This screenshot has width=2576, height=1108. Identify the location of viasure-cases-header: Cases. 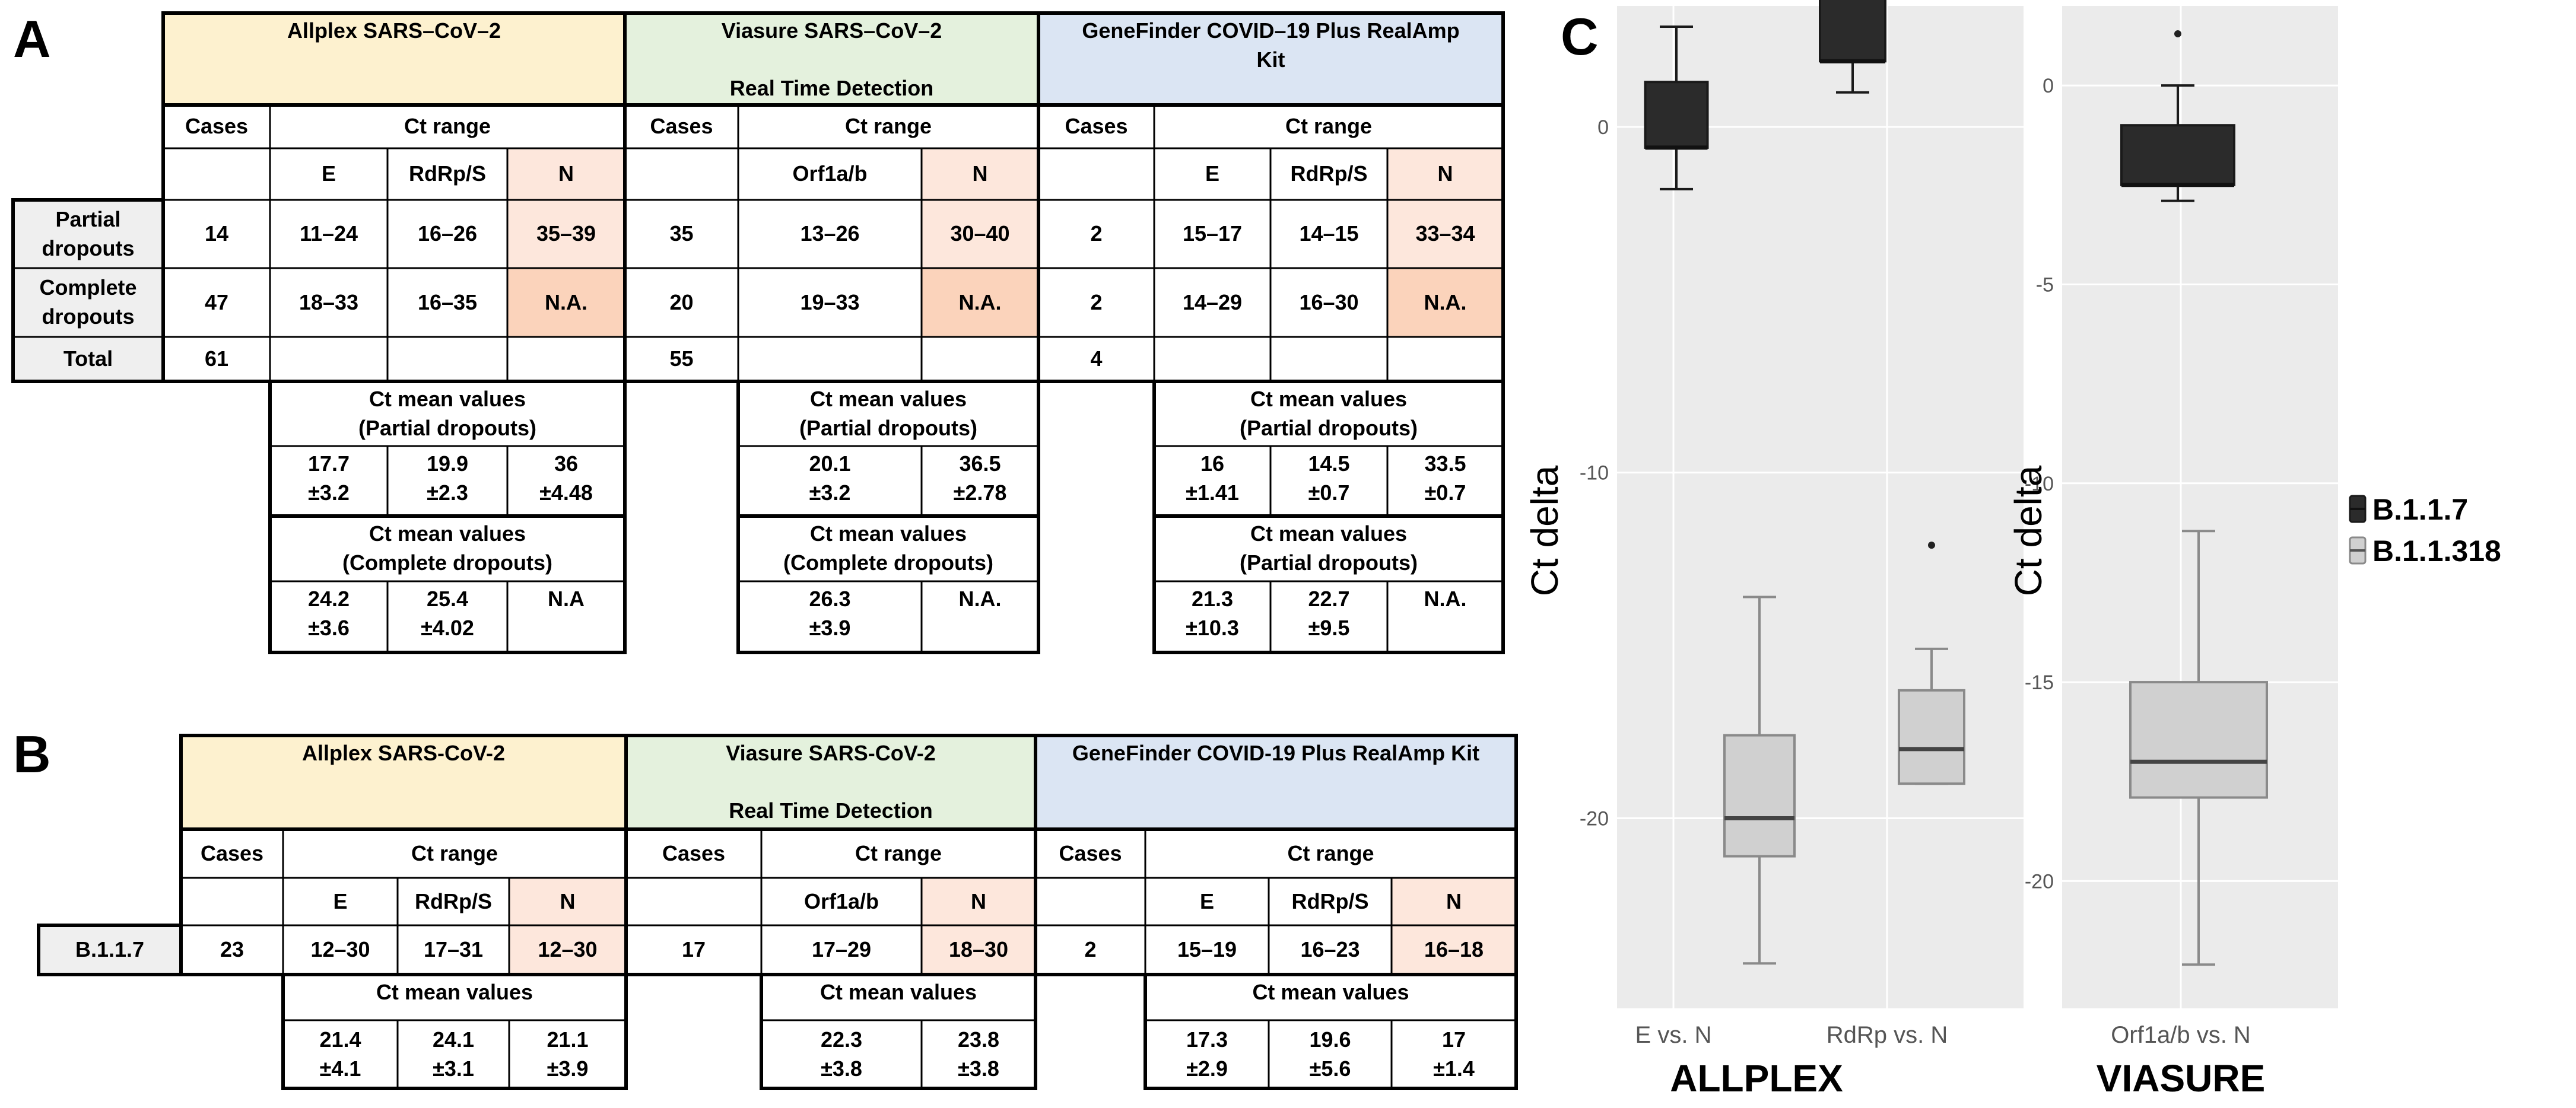
(694, 852).